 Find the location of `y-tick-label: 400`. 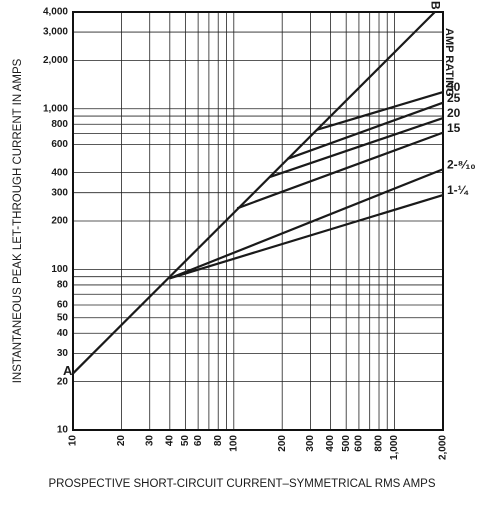

y-tick-label: 400 is located at coordinates (59, 172).